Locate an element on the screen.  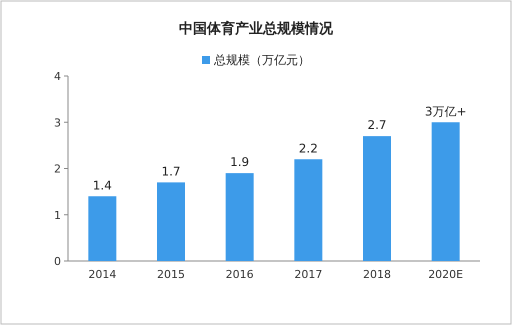
data-label: 1.7 is located at coordinates (171, 171).